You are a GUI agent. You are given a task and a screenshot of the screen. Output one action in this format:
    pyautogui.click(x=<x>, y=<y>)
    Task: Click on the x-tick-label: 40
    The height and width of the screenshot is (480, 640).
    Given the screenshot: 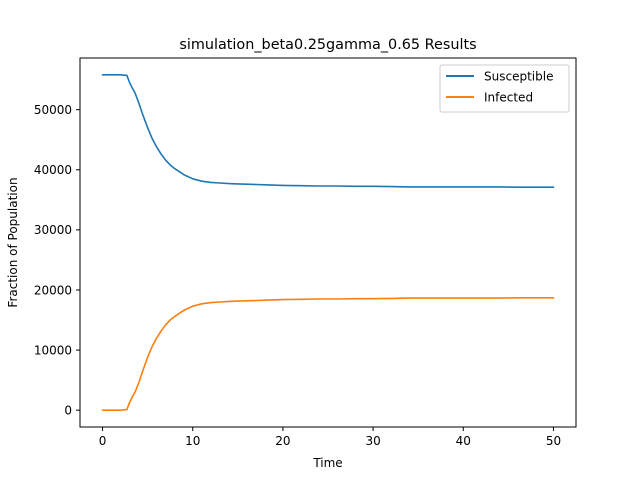 What is the action you would take?
    pyautogui.click(x=463, y=441)
    